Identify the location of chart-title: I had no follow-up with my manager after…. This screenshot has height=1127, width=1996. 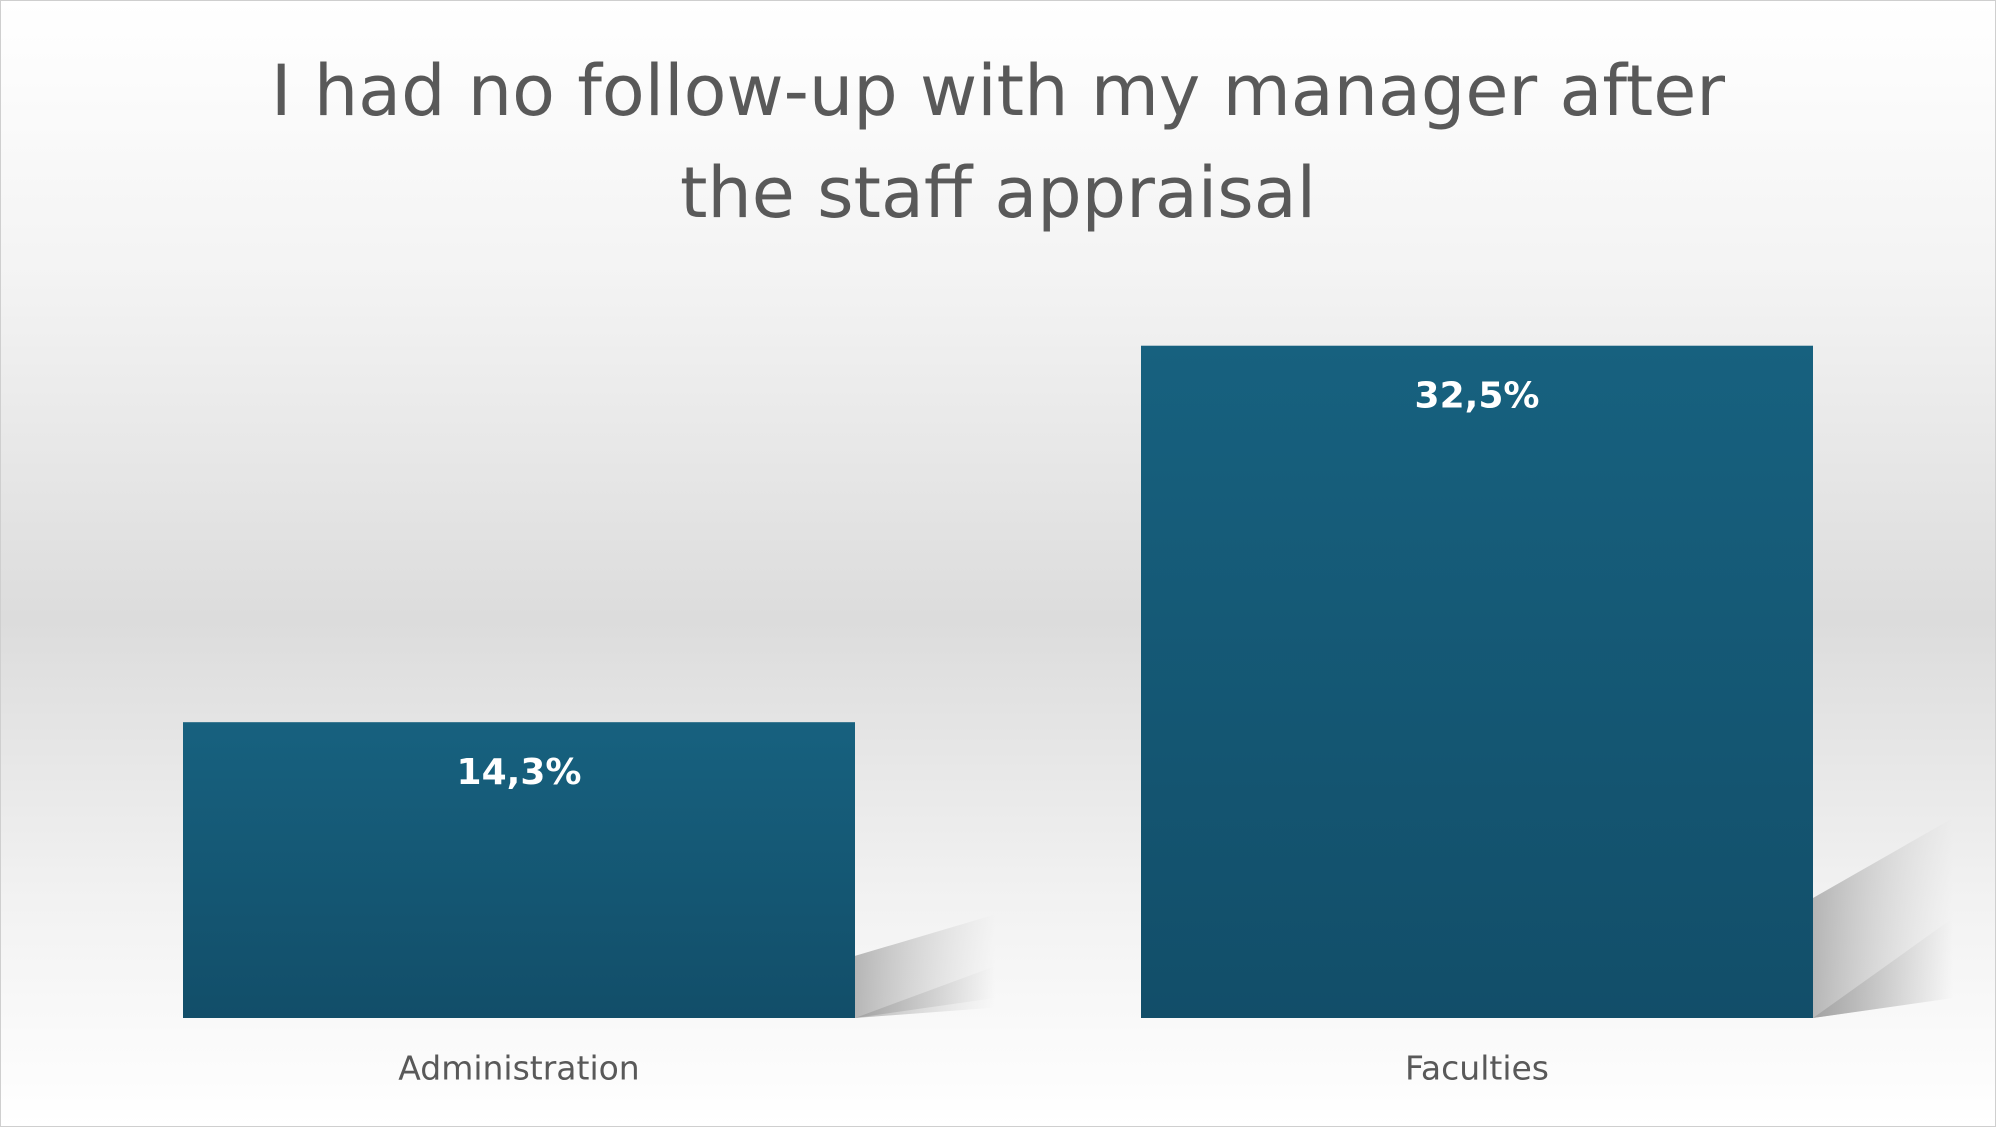
(998, 142).